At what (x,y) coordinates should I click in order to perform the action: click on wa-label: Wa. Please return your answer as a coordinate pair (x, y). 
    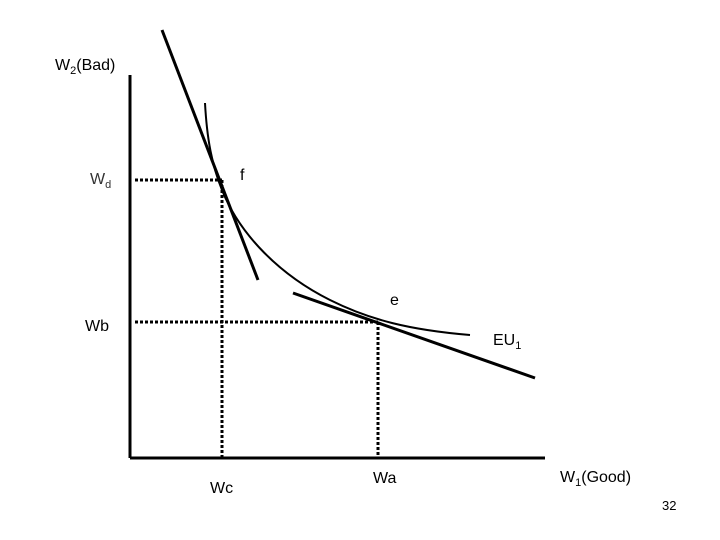
    Looking at the image, I should click on (385, 478).